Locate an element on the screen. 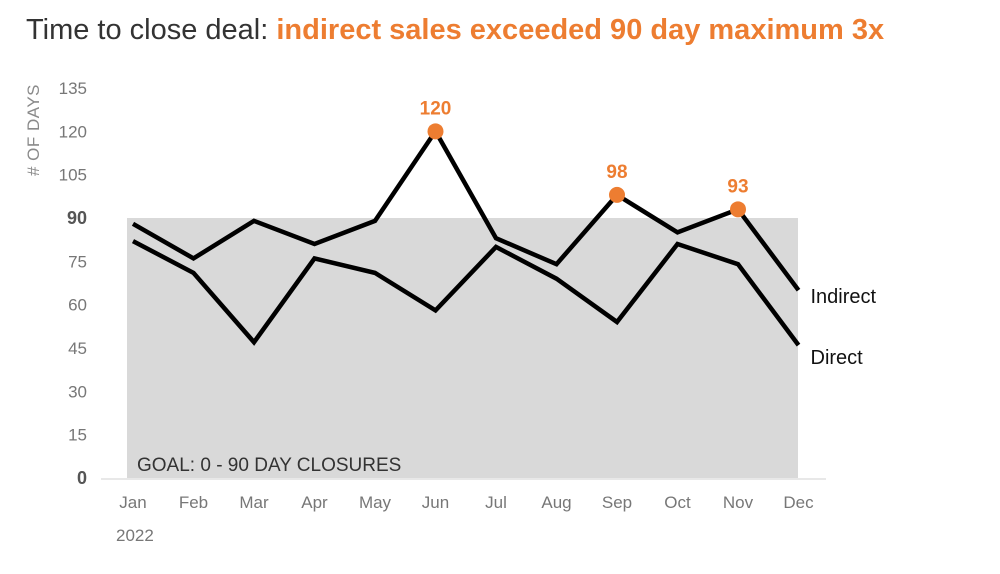 Image resolution: width=1000 pixels, height=574 pixels. data-label: 93 is located at coordinates (737, 186).